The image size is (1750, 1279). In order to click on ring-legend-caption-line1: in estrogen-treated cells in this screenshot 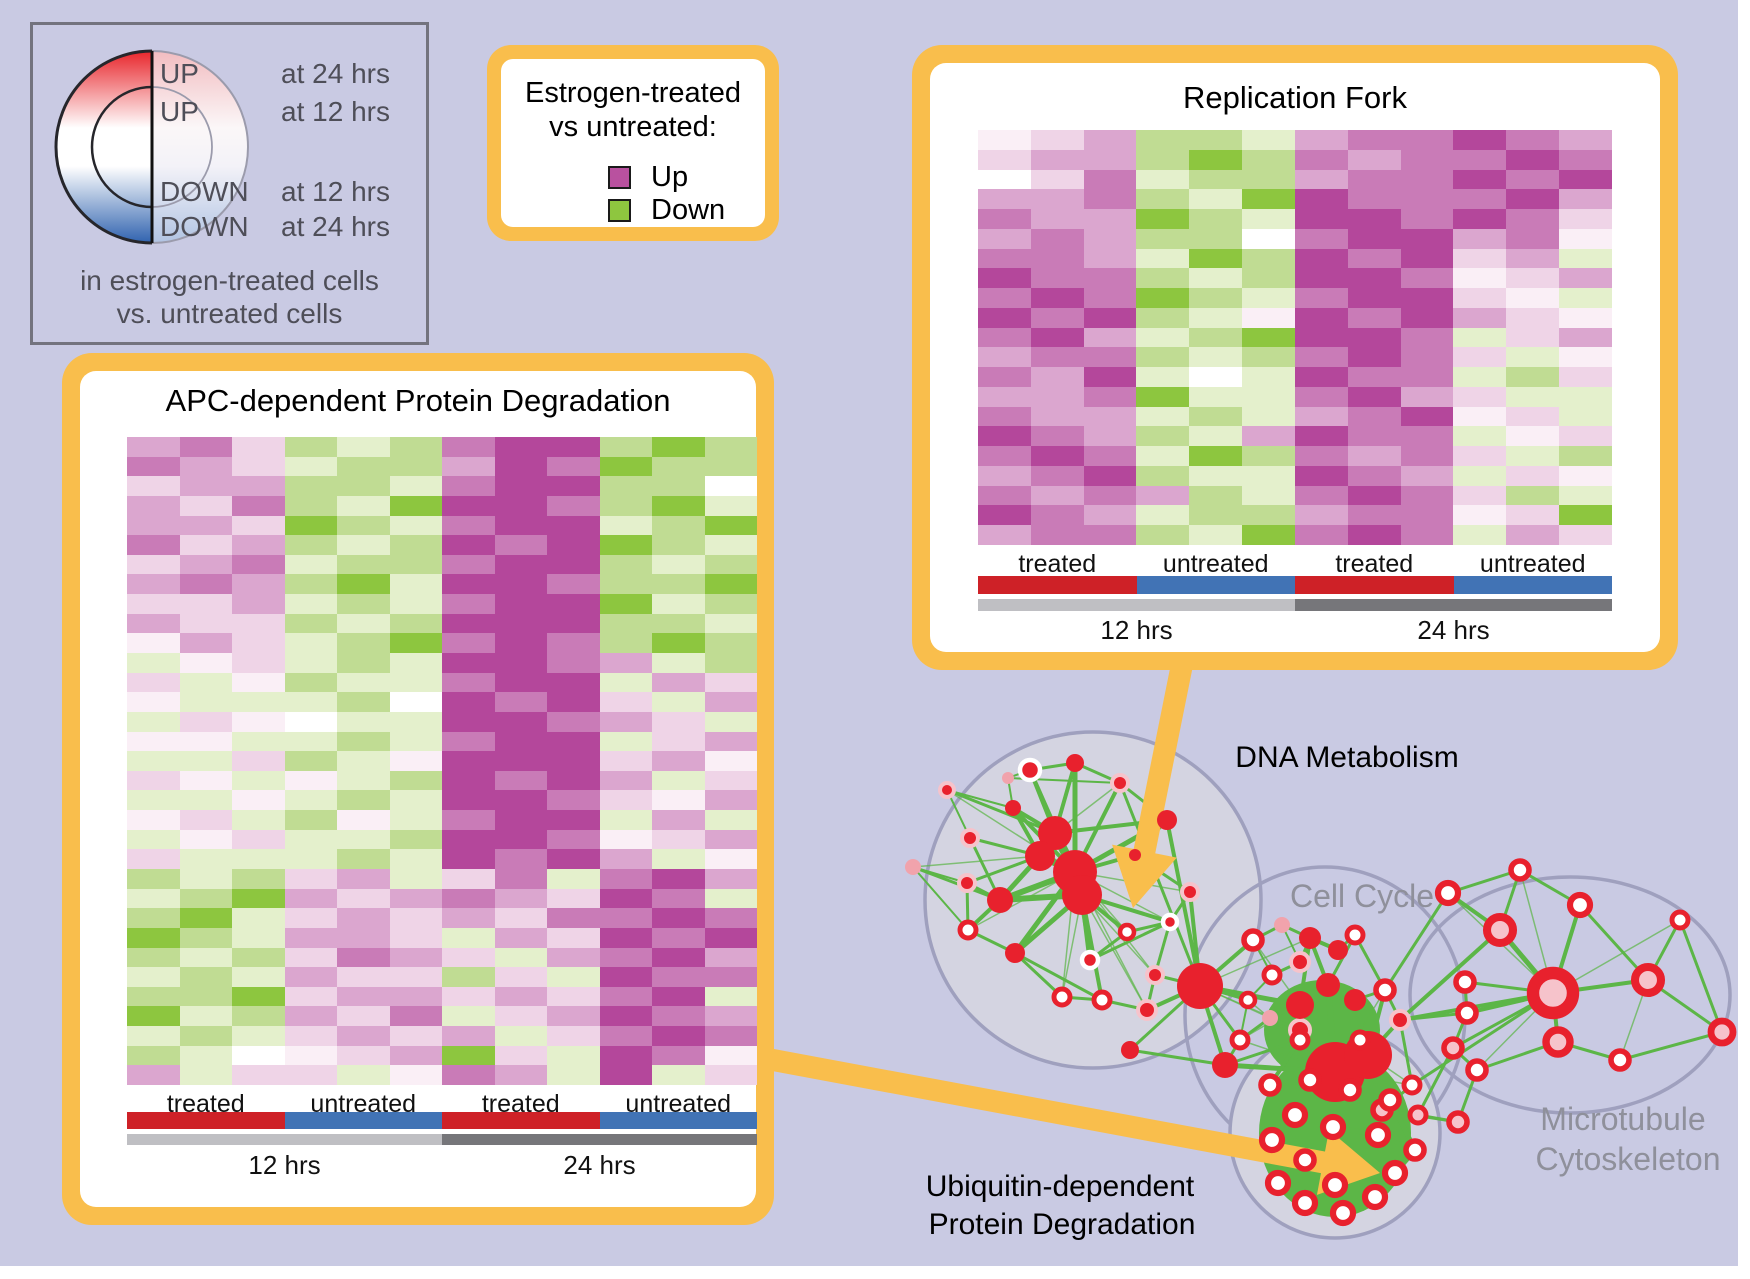, I will do `click(229, 280)`.